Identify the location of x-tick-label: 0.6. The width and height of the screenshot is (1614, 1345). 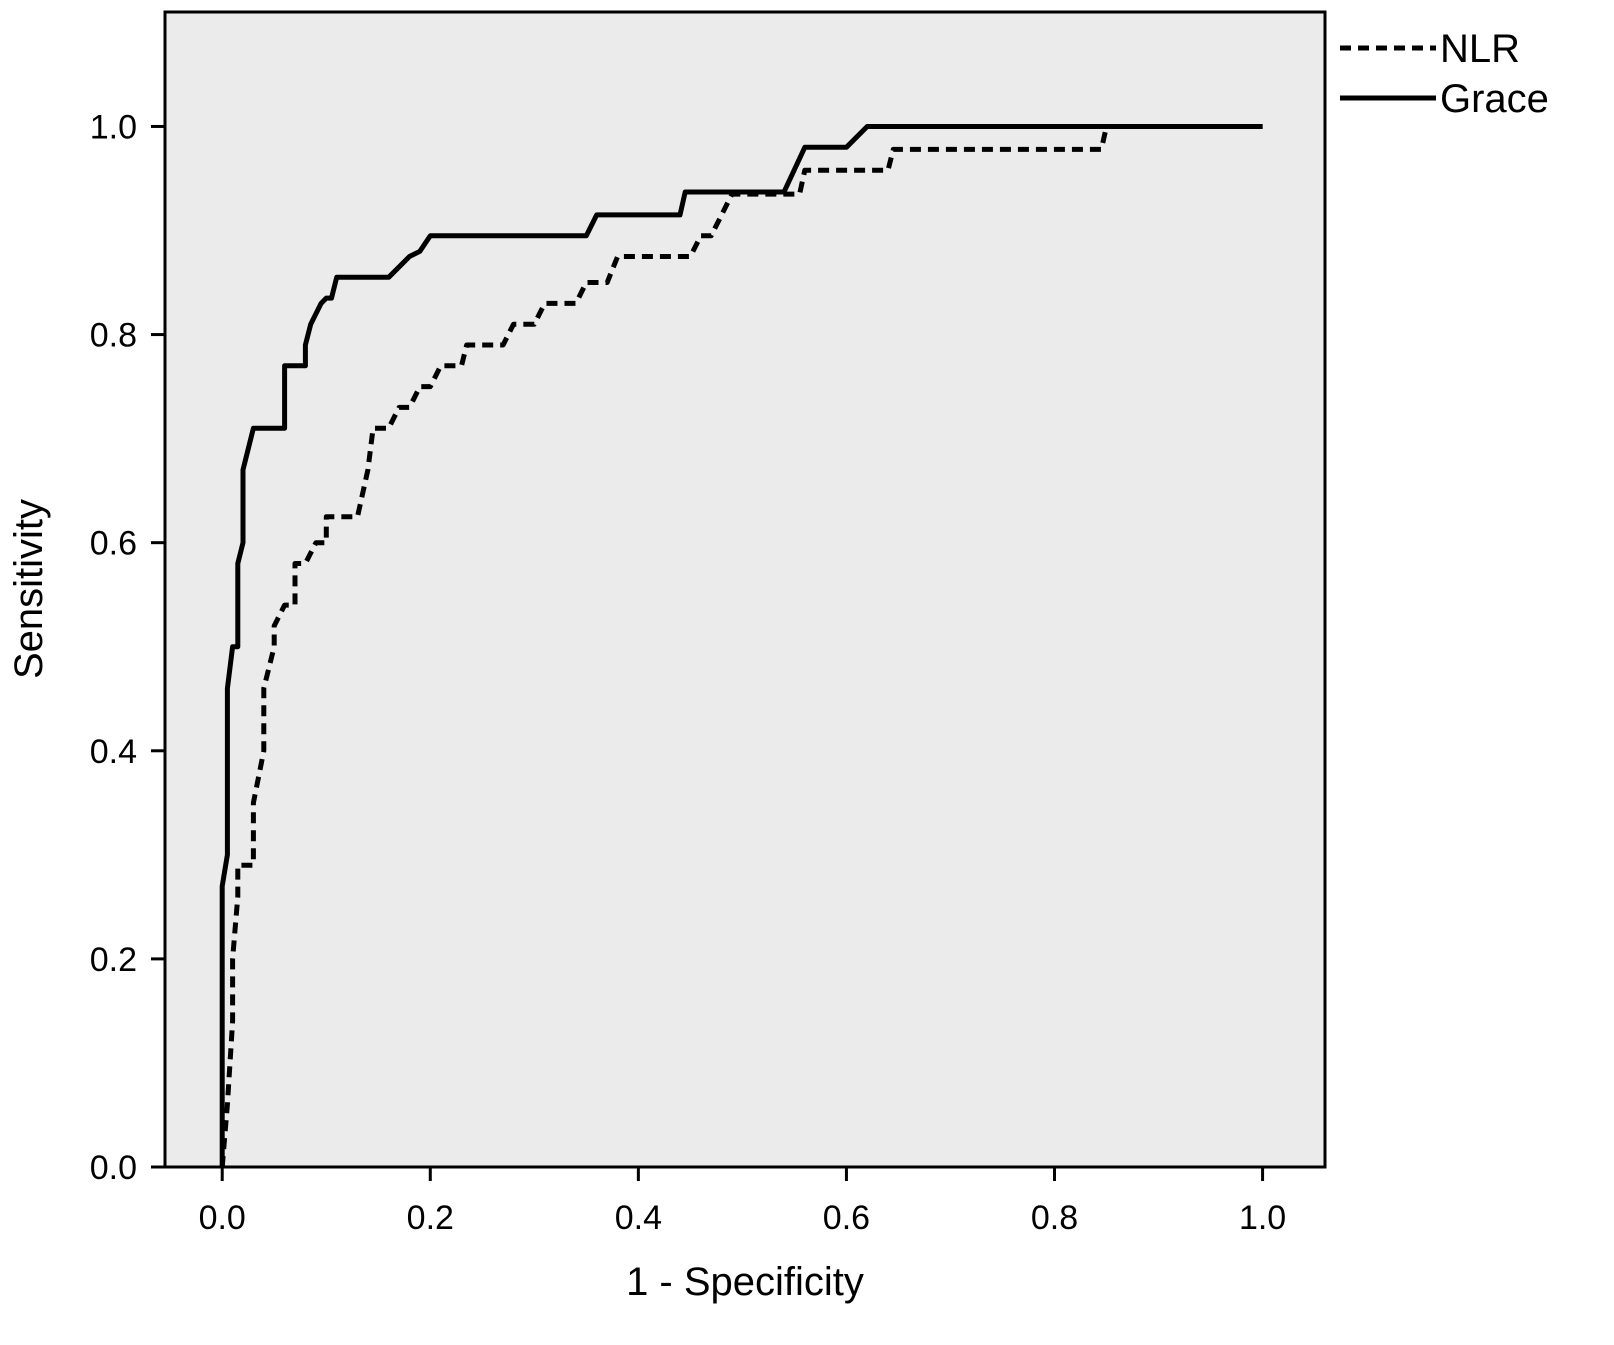
(846, 1218).